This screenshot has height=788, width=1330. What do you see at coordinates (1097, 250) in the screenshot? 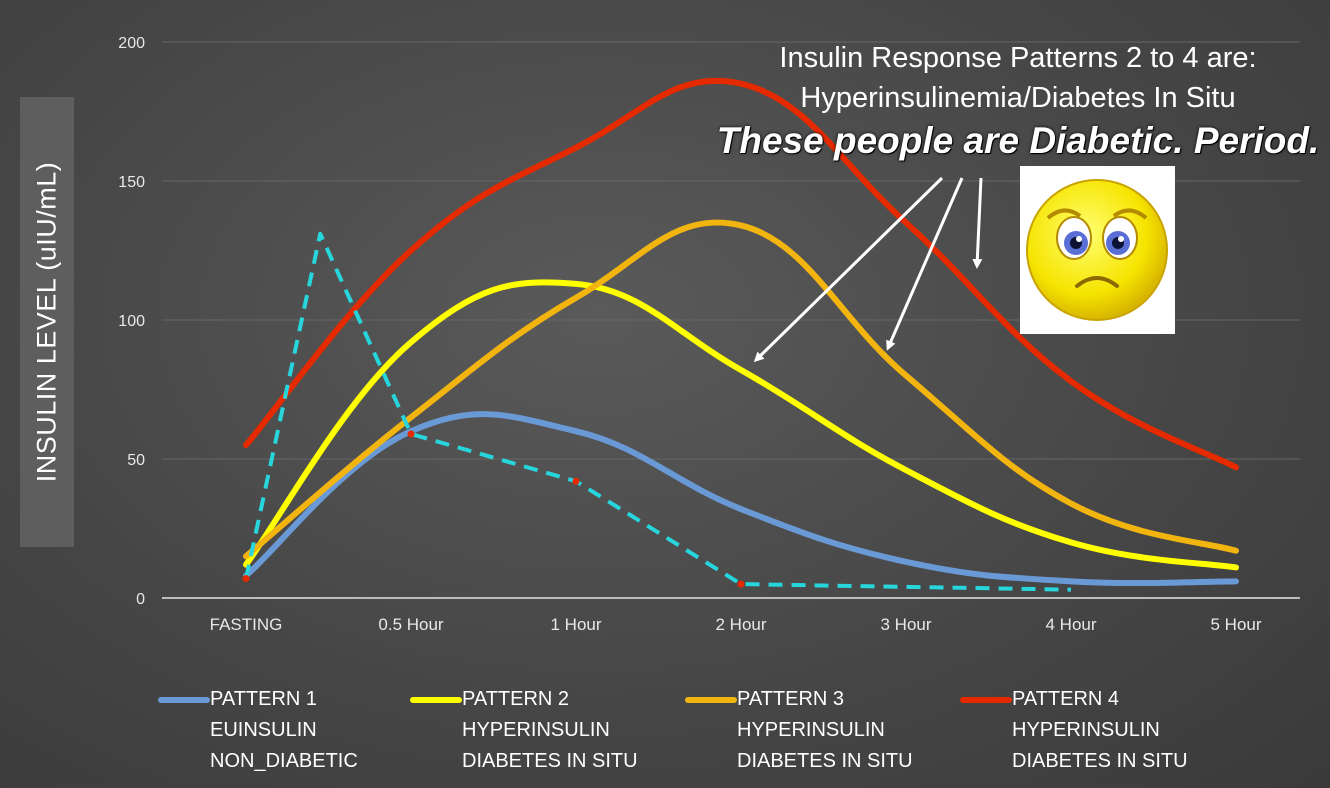
I see `sad-face-icon` at bounding box center [1097, 250].